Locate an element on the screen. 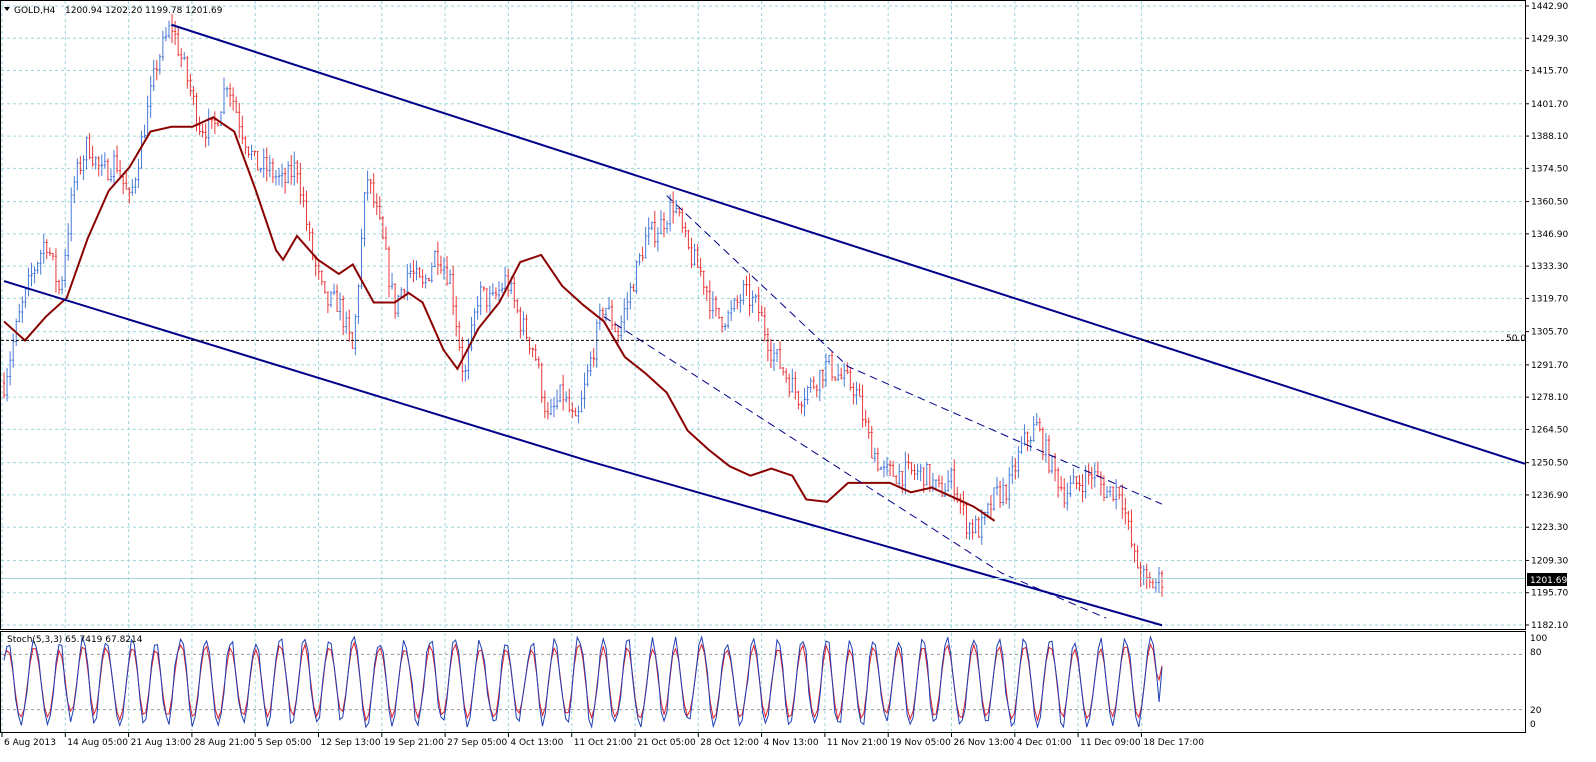  price-tag-value: 1201.69 is located at coordinates (1548, 581).